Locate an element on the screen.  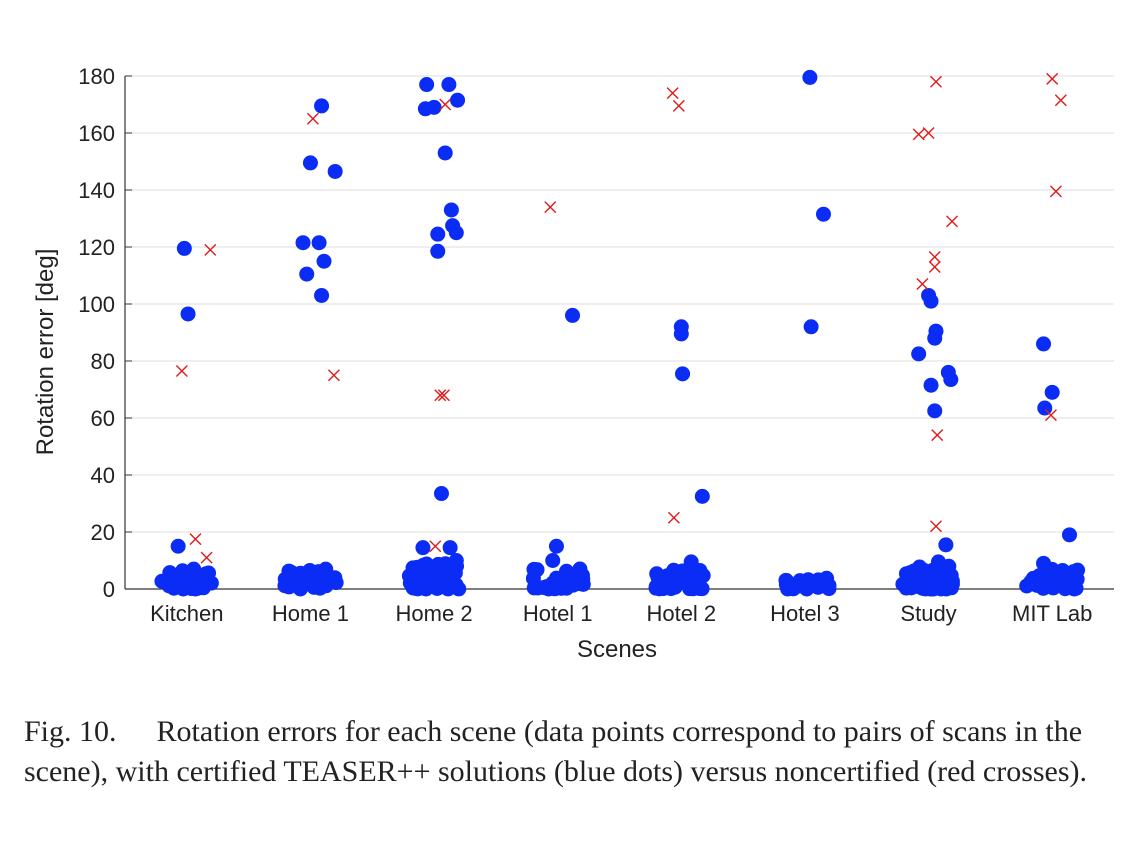
y-tick-label: 20 is located at coordinates (103, 532).